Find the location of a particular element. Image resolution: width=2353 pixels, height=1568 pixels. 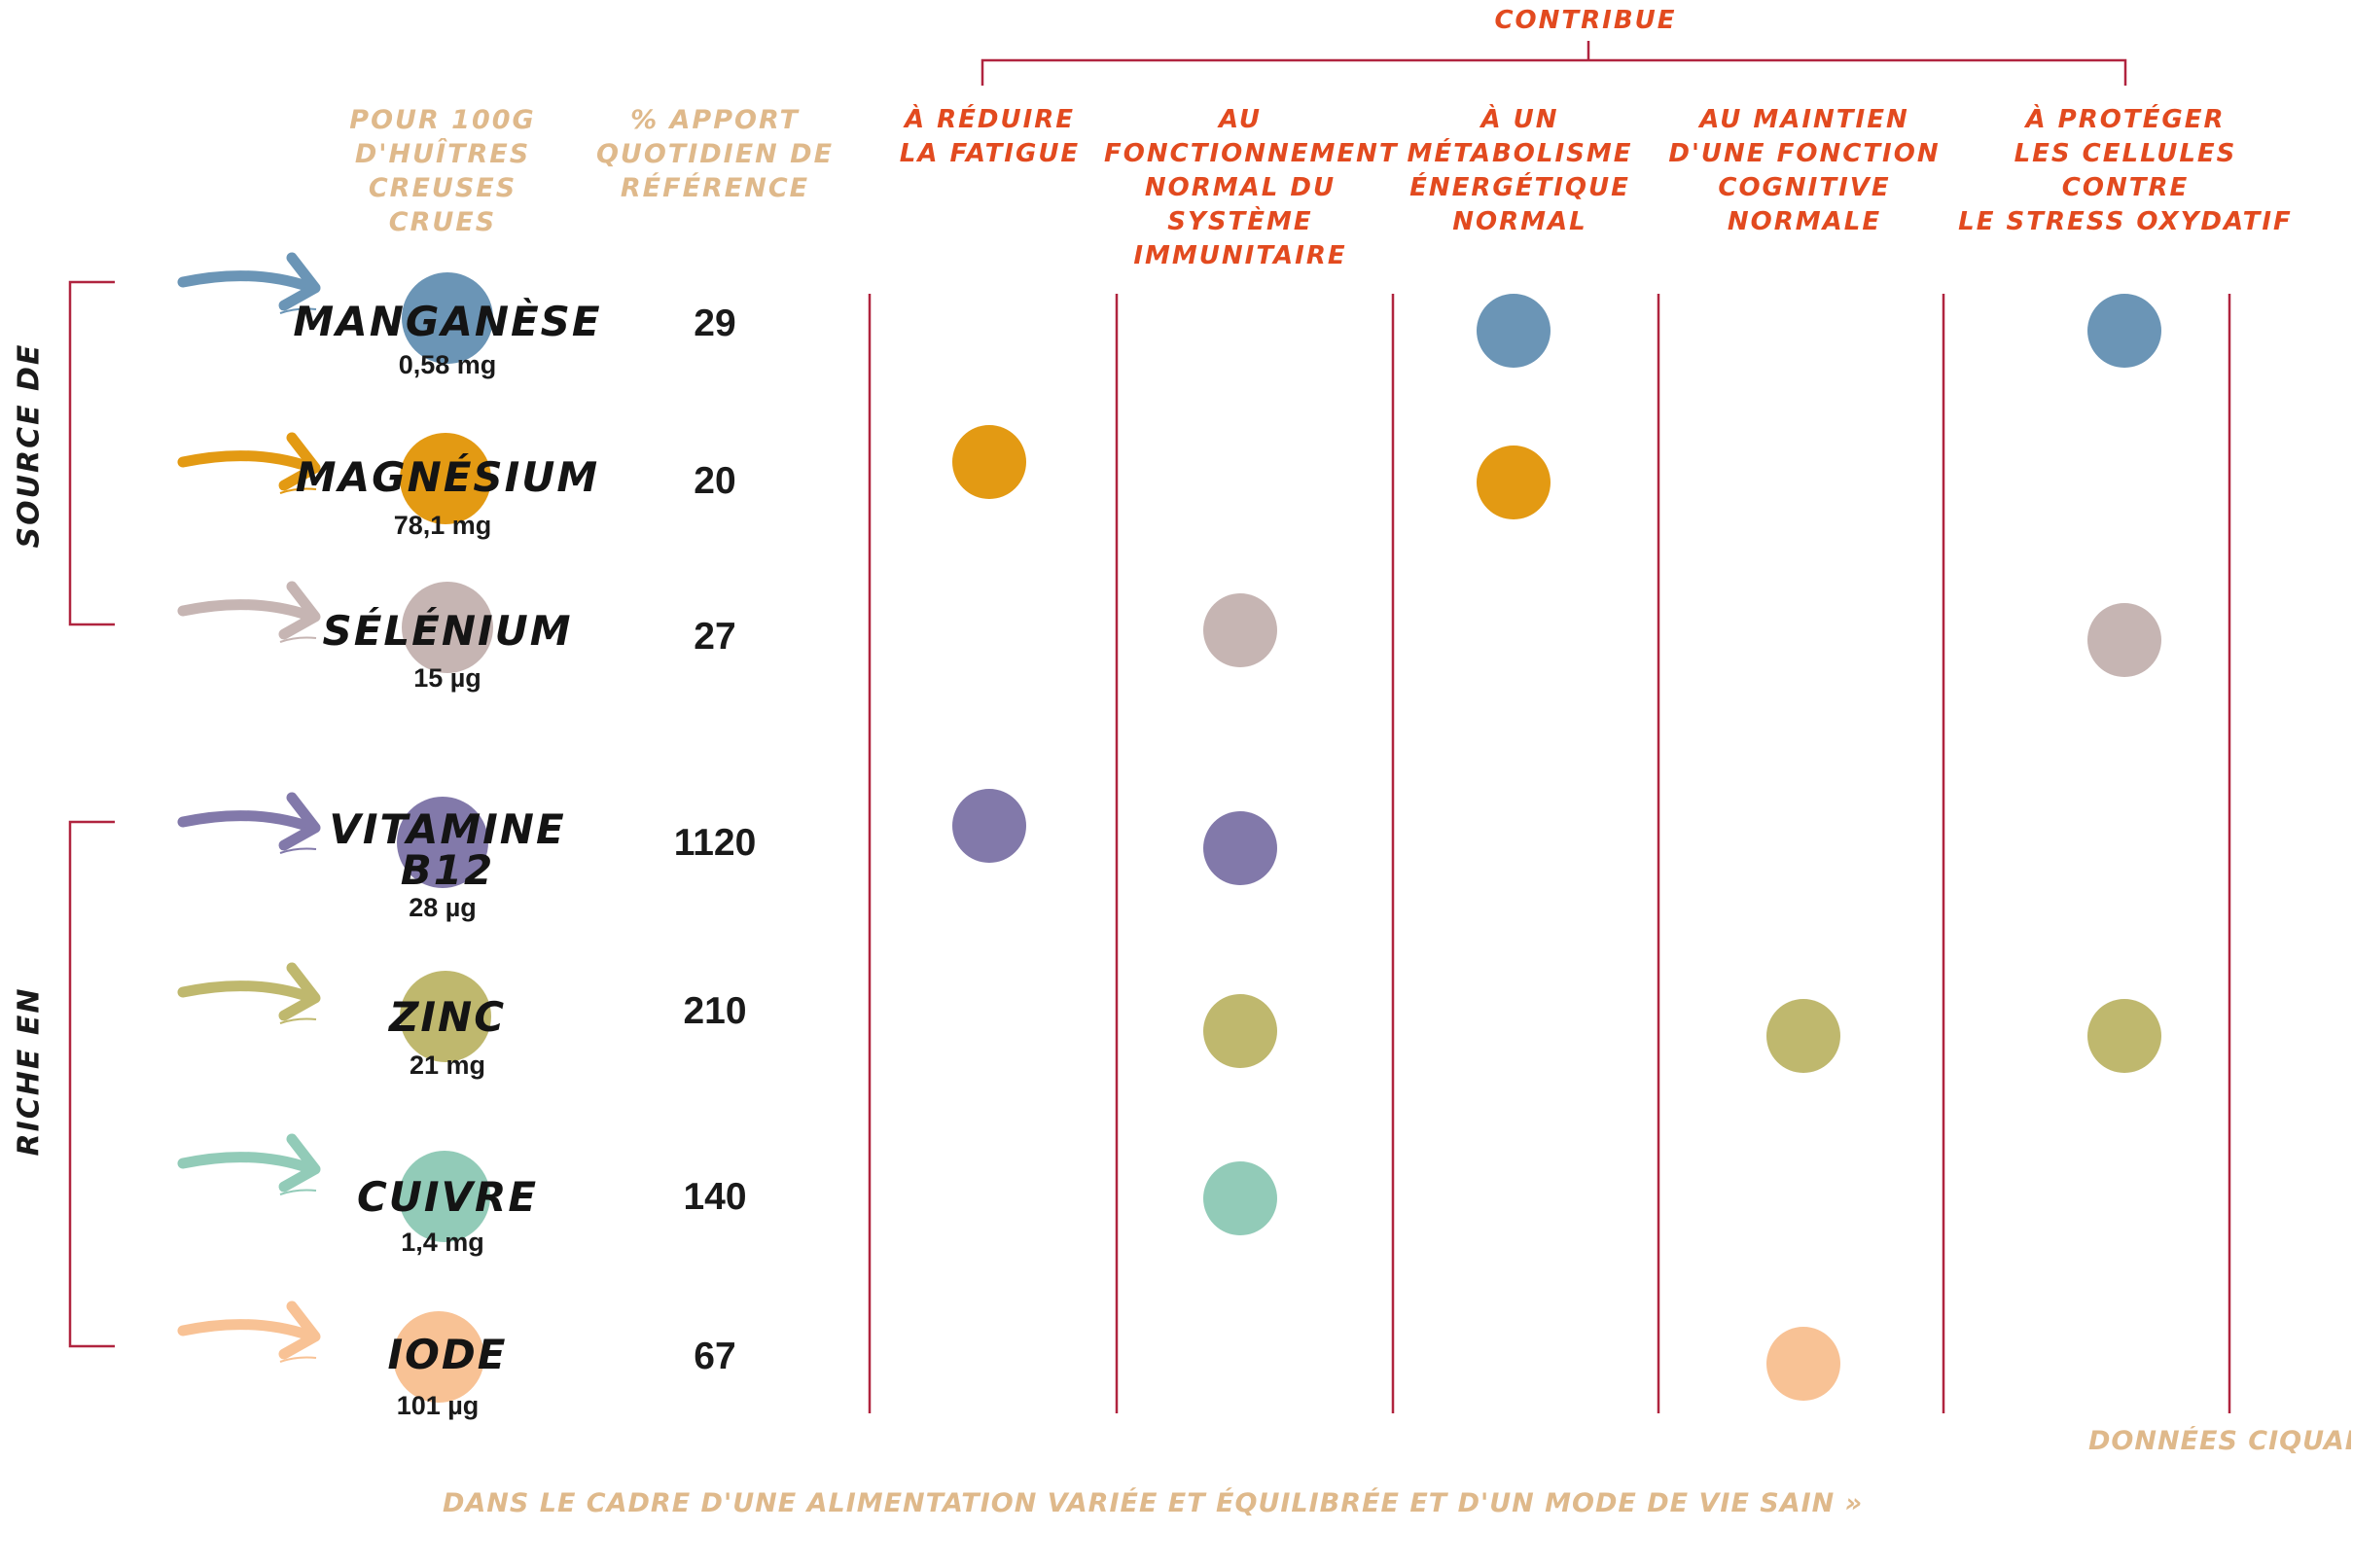

mineral-qty-magnesium: 78,1 mg is located at coordinates (442, 525).